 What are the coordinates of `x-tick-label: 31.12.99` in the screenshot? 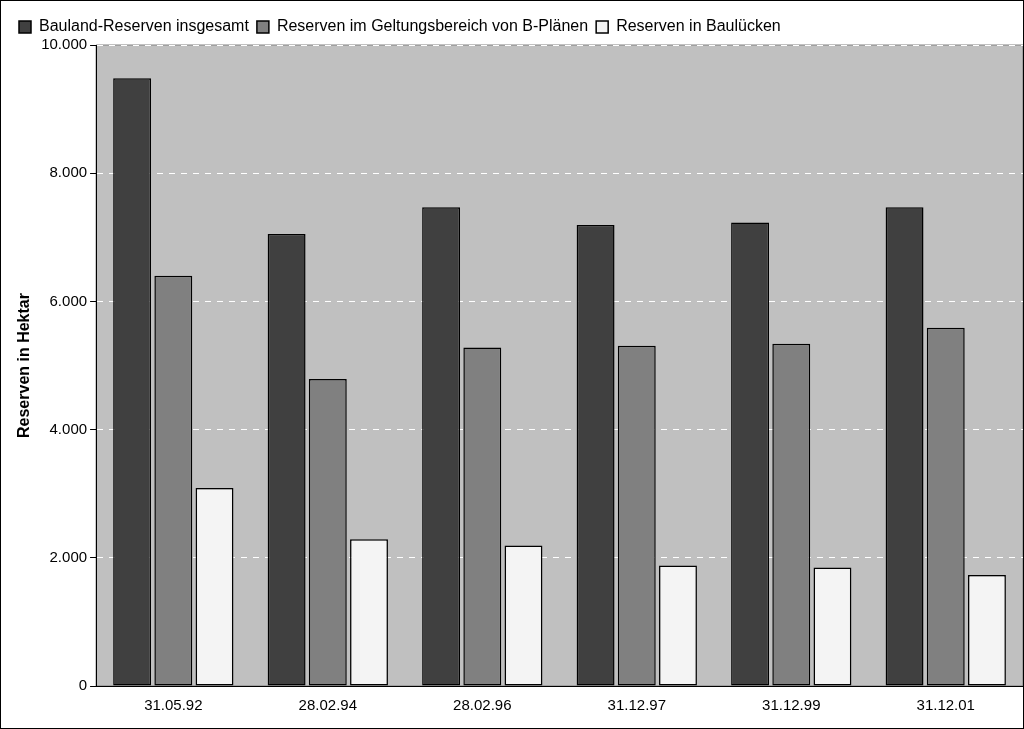 It's located at (791, 705).